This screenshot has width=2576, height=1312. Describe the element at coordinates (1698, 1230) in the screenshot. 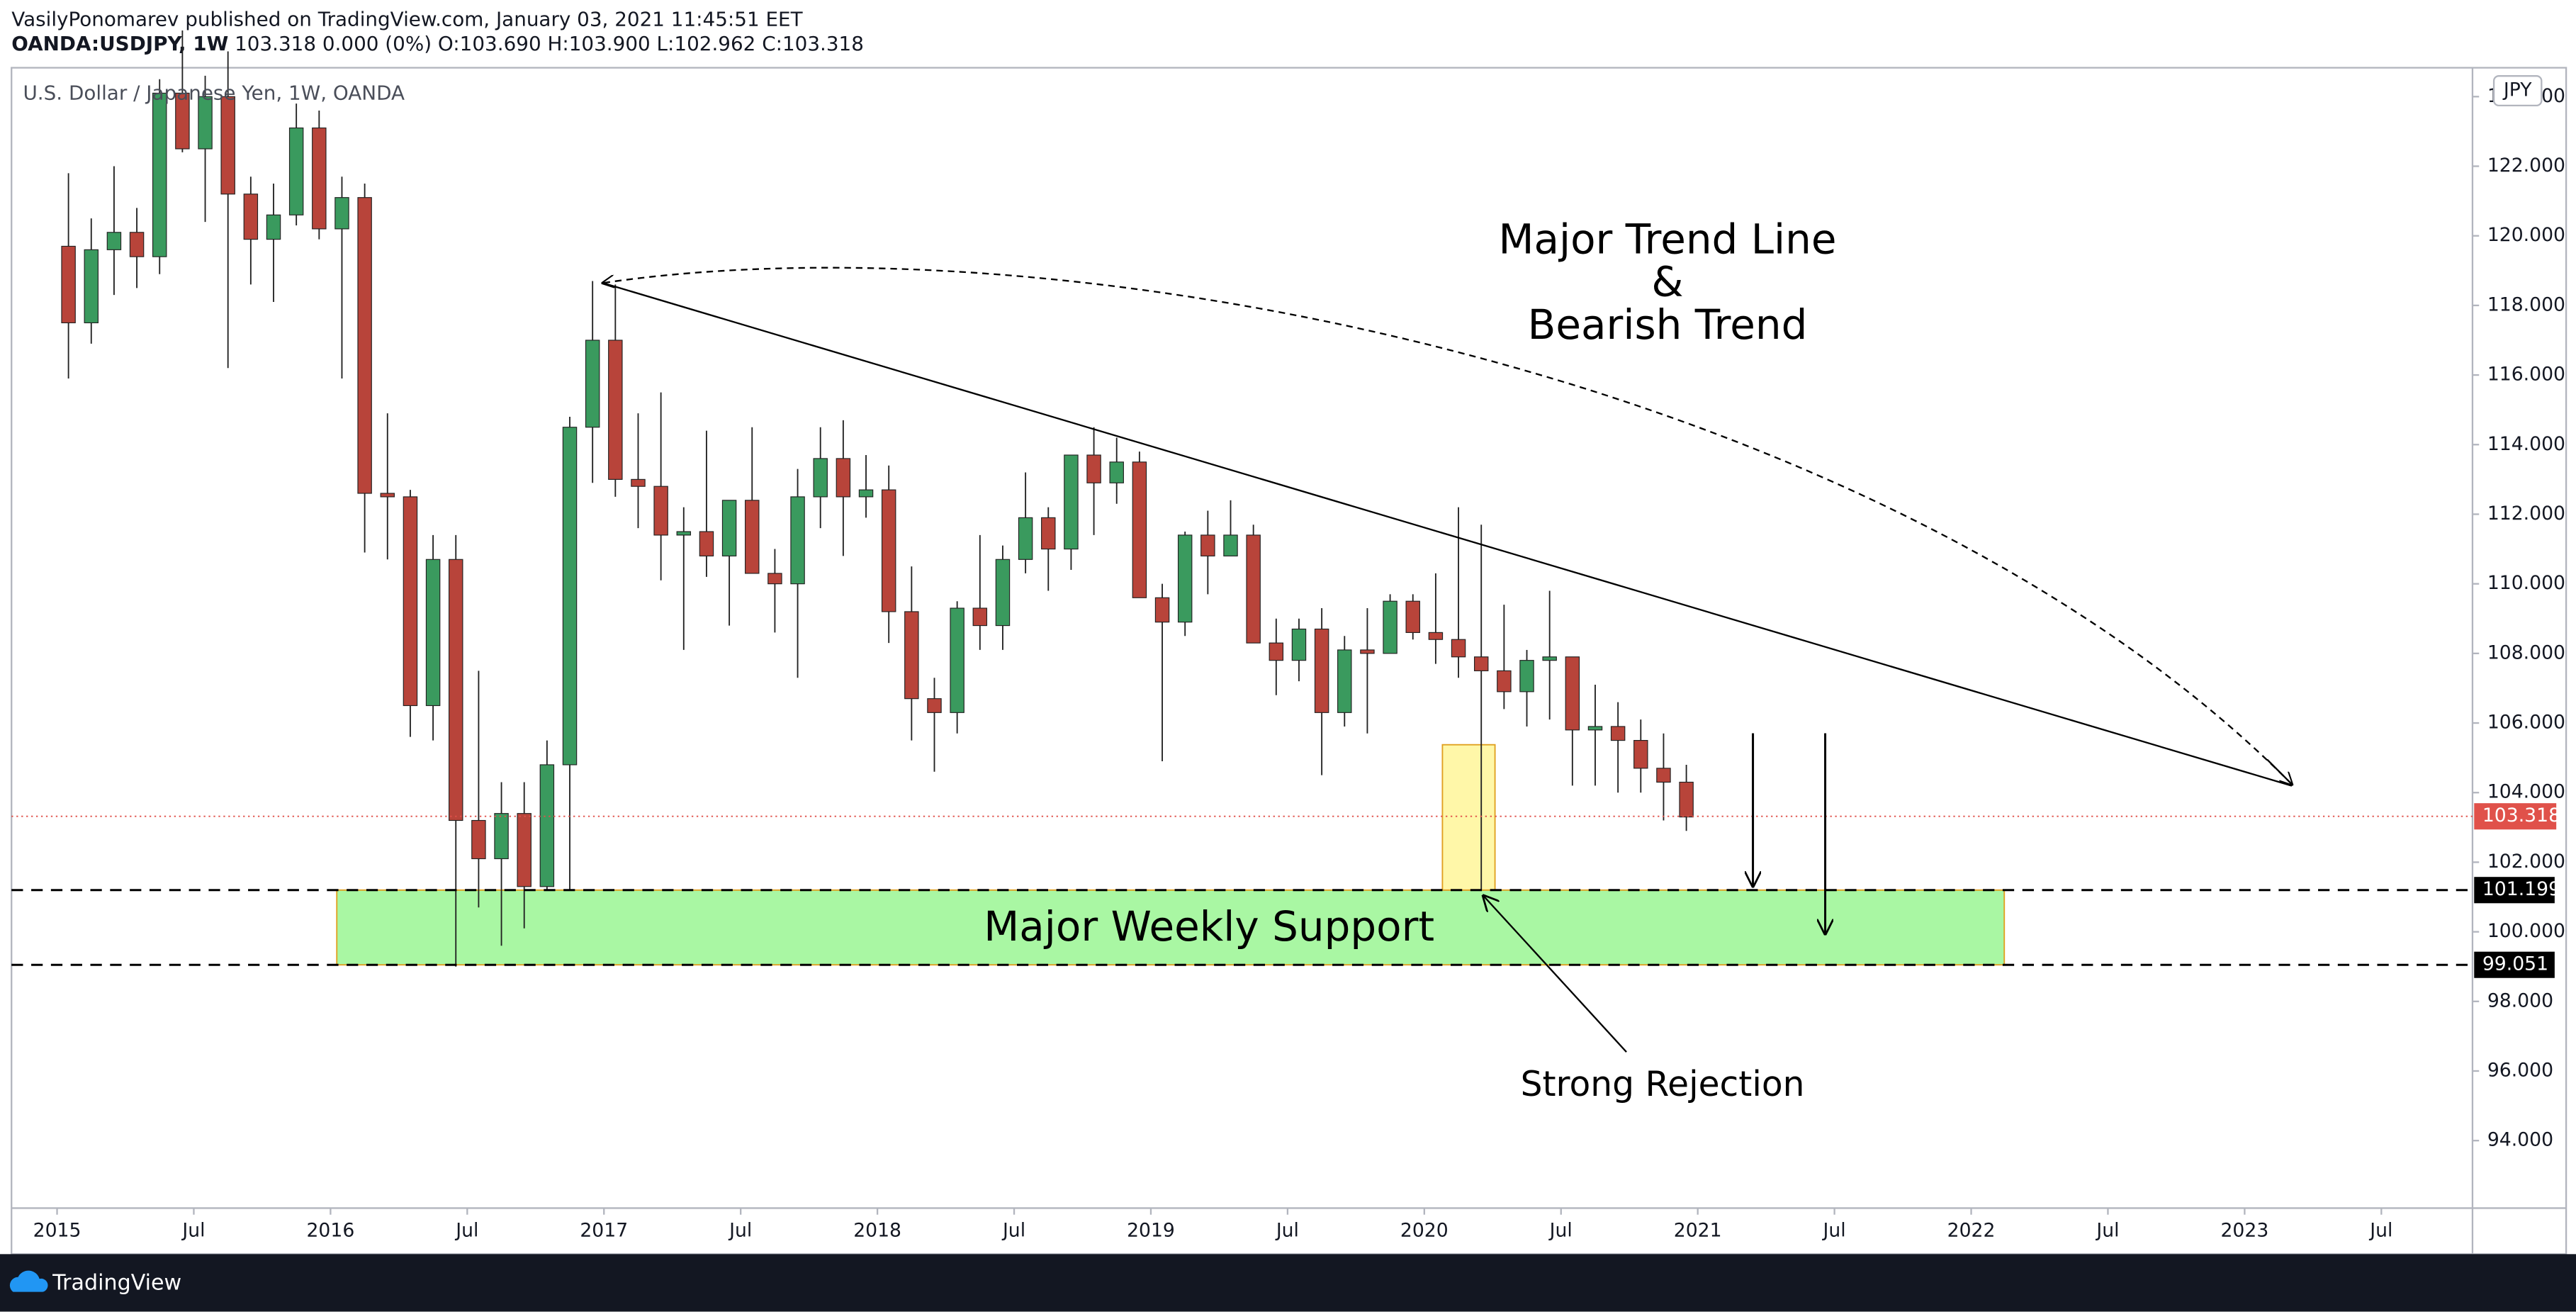

I see `x-tick-label: 2021` at that location.